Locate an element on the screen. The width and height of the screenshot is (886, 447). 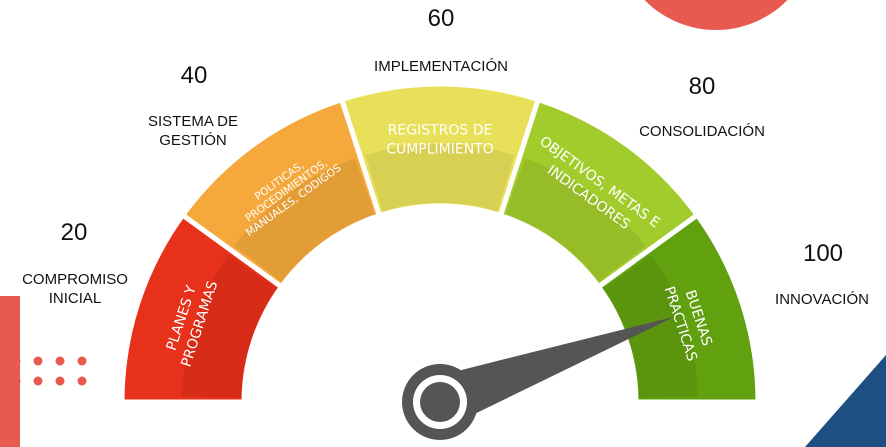
level-label-sistema-de-gestion: SISTEMA DE GESTIÓN is located at coordinates (193, 131).